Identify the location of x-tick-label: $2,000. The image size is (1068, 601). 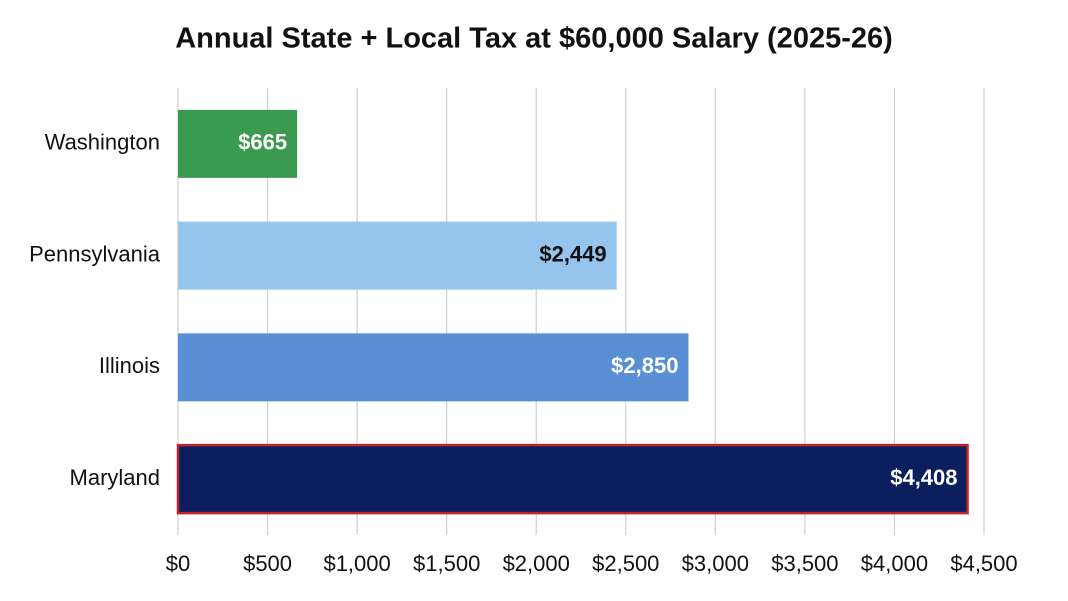
(536, 563).